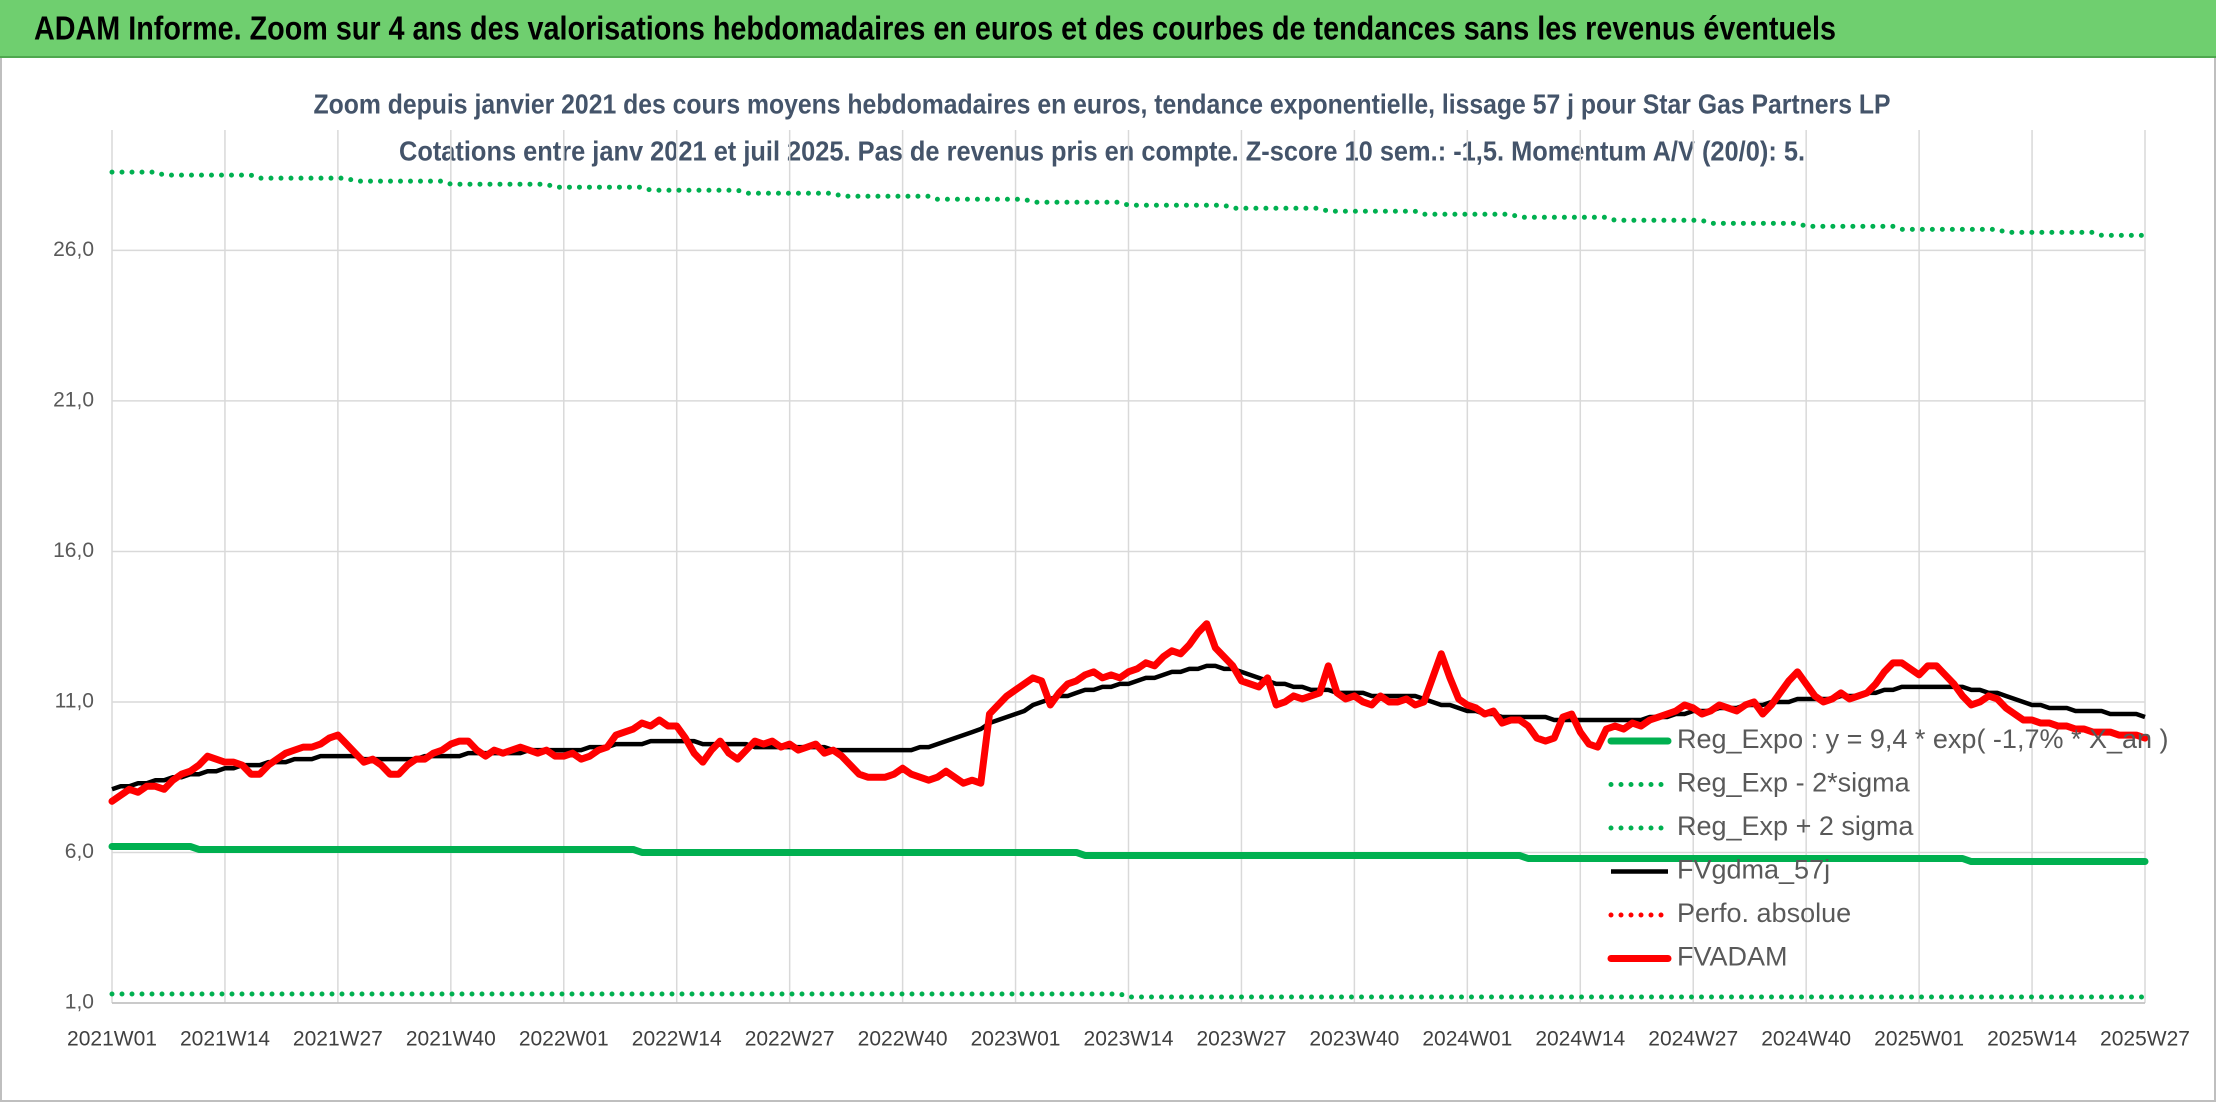 Image resolution: width=2216 pixels, height=1102 pixels. I want to click on y-tick-label: 16,0, so click(73, 550).